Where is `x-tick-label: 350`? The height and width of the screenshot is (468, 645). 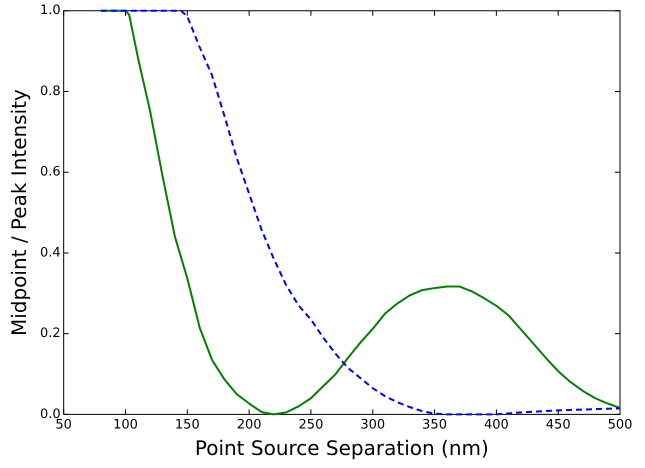
x-tick-label: 350 is located at coordinates (434, 425).